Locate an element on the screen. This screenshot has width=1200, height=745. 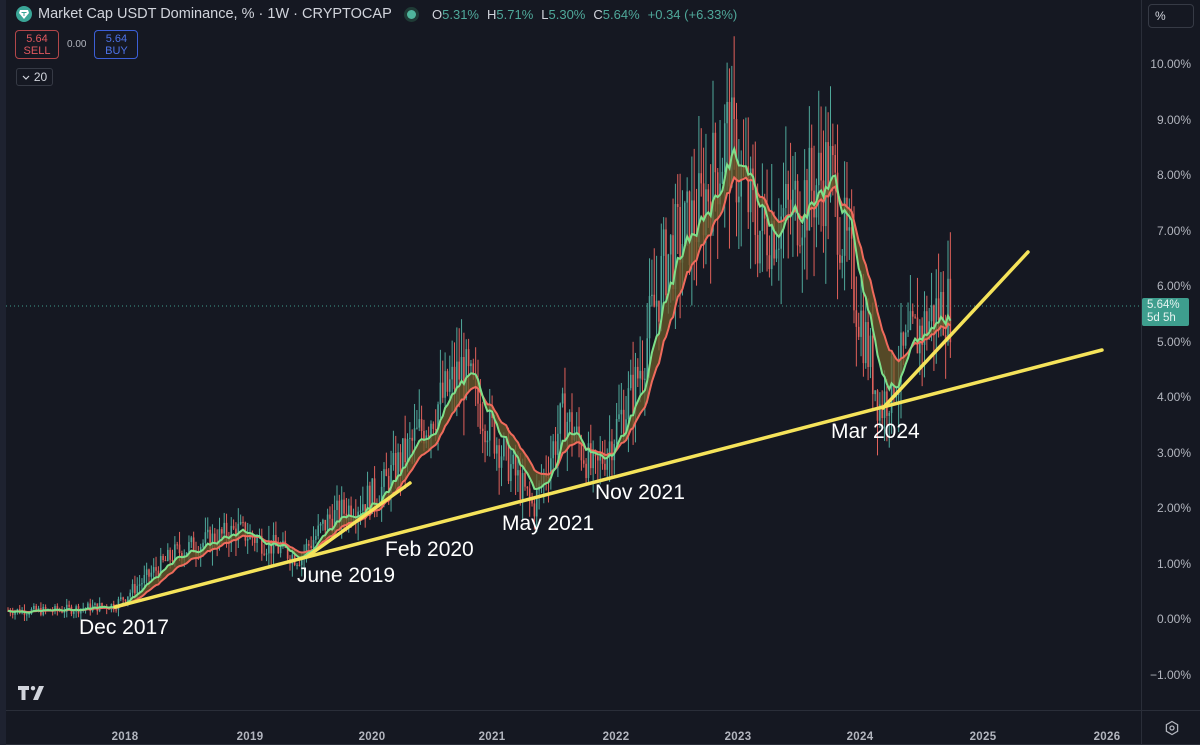
trade-panel: 5.64 SELL 0.00 5.64 BUY is located at coordinates (77, 44).